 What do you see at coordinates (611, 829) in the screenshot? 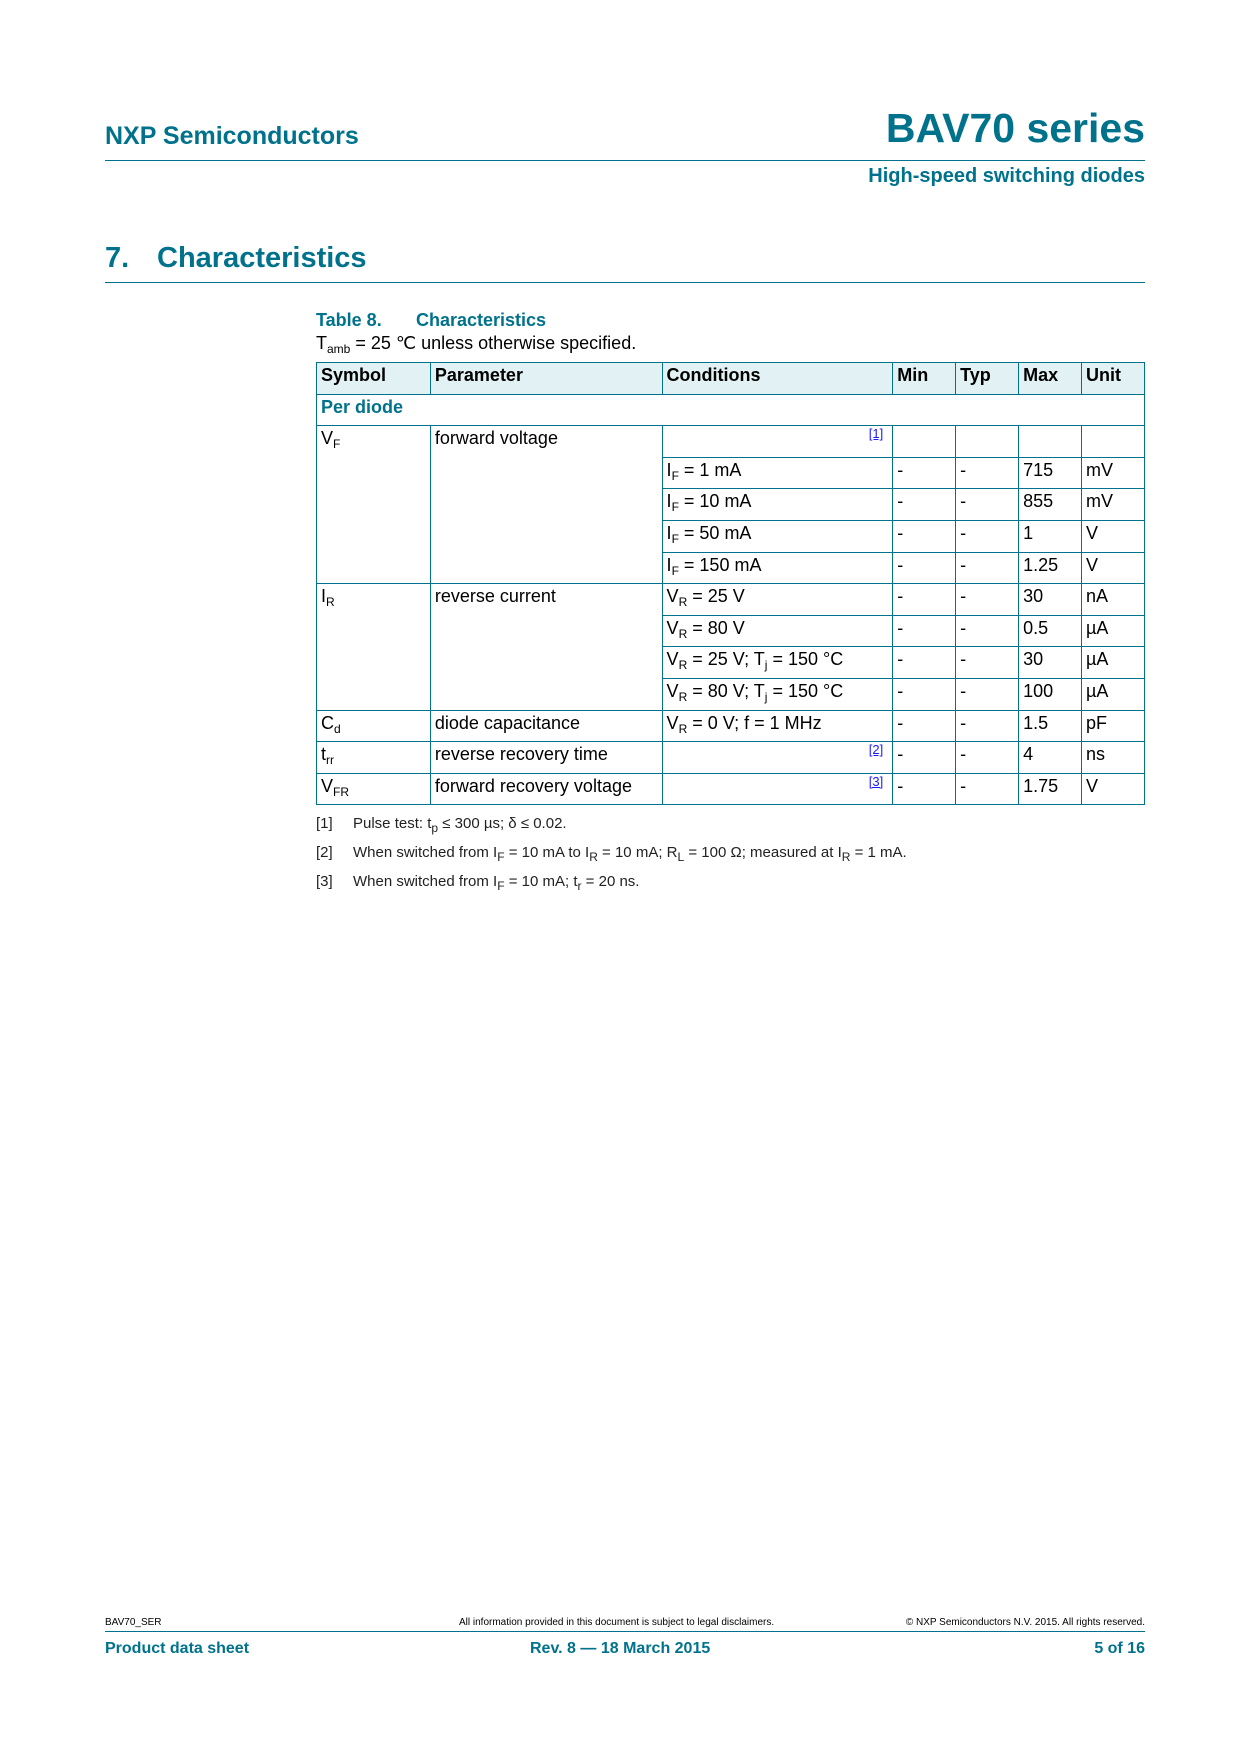
I see `footnote: [1] Pulse test: tp ≤ 300 µs; δ ≤ 0.02.` at bounding box center [611, 829].